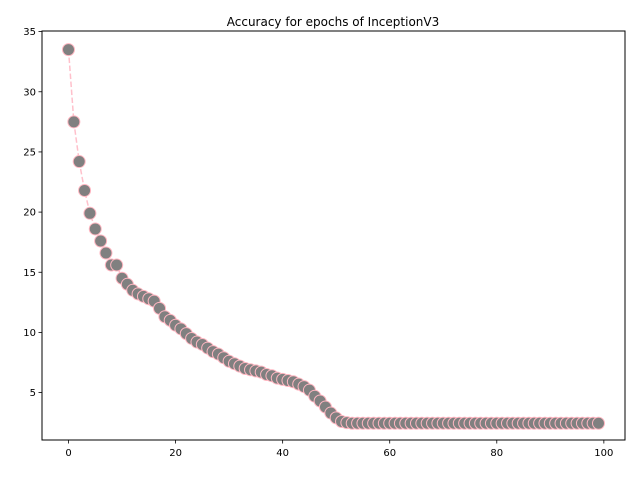  I want to click on x-tick-label: 100, so click(603, 453).